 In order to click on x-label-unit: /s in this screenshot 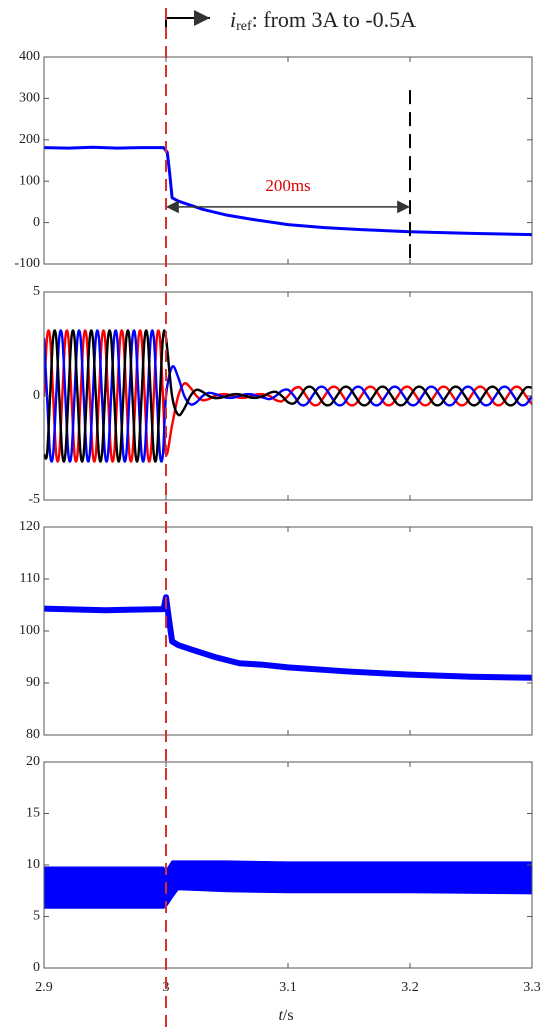, I will do `click(288, 1015)`.